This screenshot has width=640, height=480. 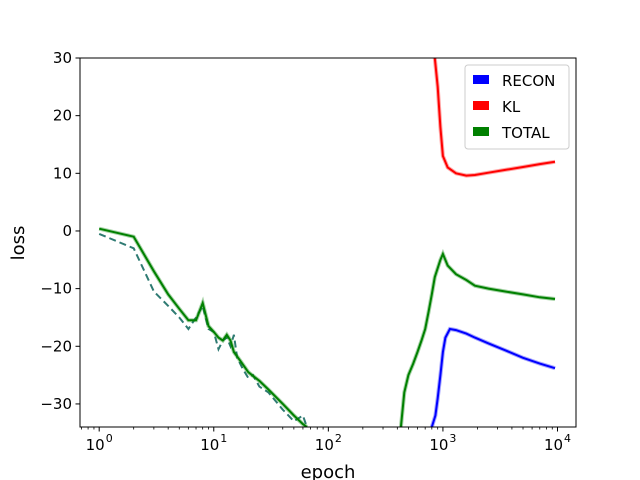 I want to click on y-axis: −30 −20 −10 0 10 20 30, so click(x=60, y=231).